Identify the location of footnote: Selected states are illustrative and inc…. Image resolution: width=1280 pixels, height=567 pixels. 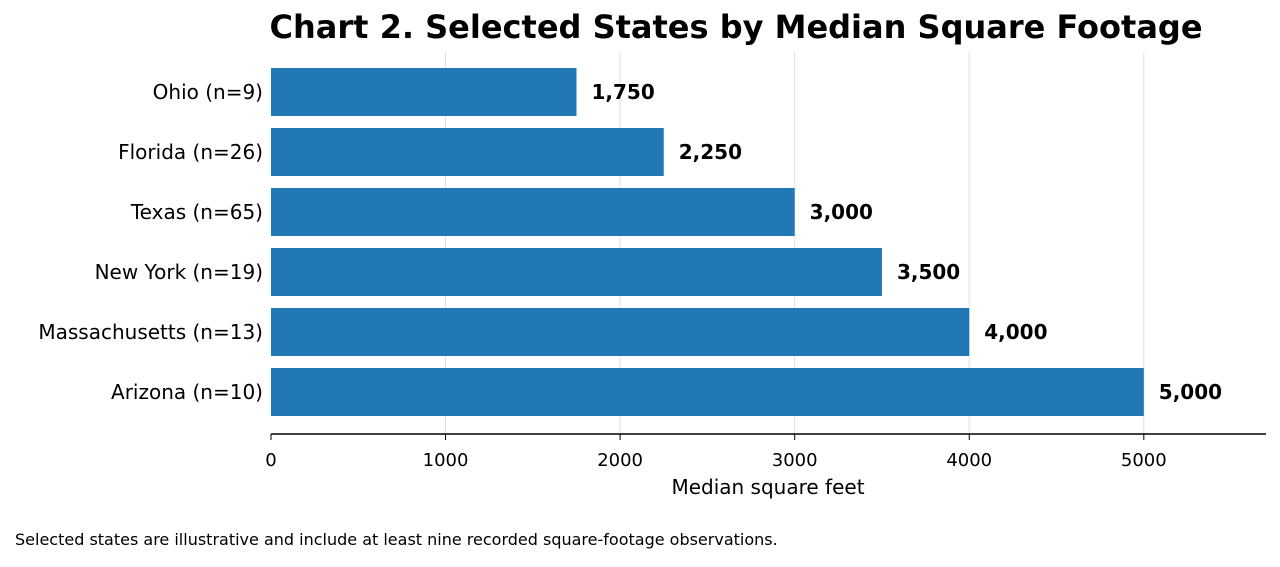
(396, 539).